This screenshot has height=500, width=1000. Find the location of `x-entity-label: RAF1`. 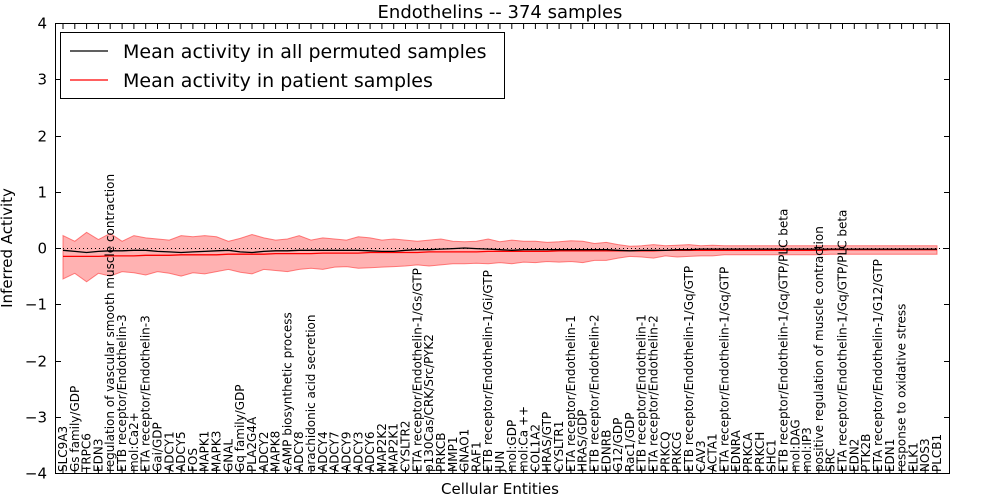

x-entity-label: RAF1 is located at coordinates (476, 456).